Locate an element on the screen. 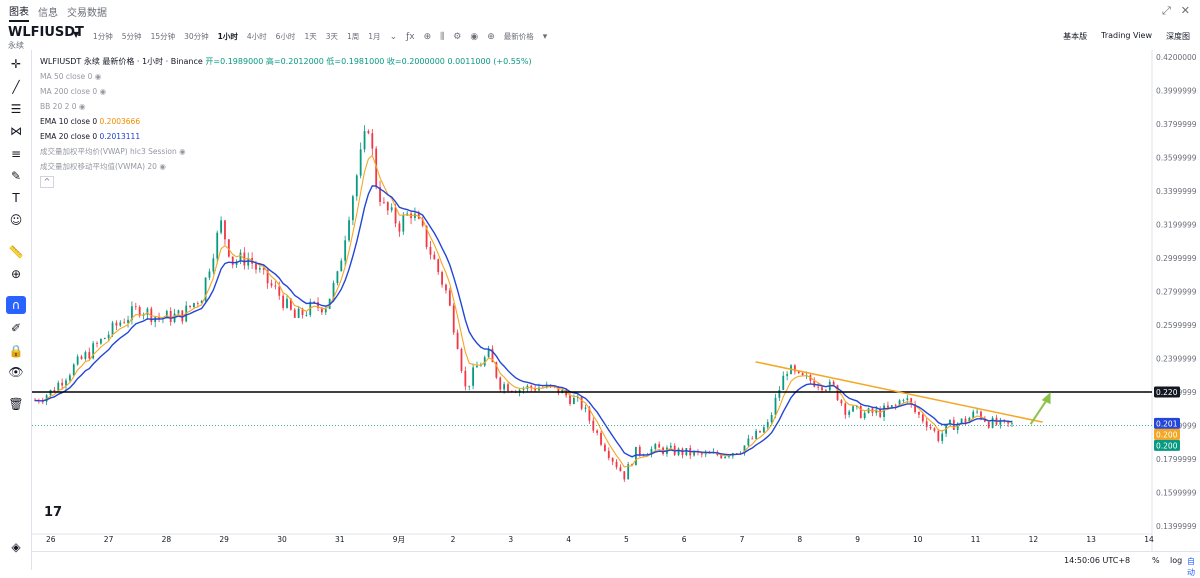  timeframe-6h: 6小时 is located at coordinates (285, 36).